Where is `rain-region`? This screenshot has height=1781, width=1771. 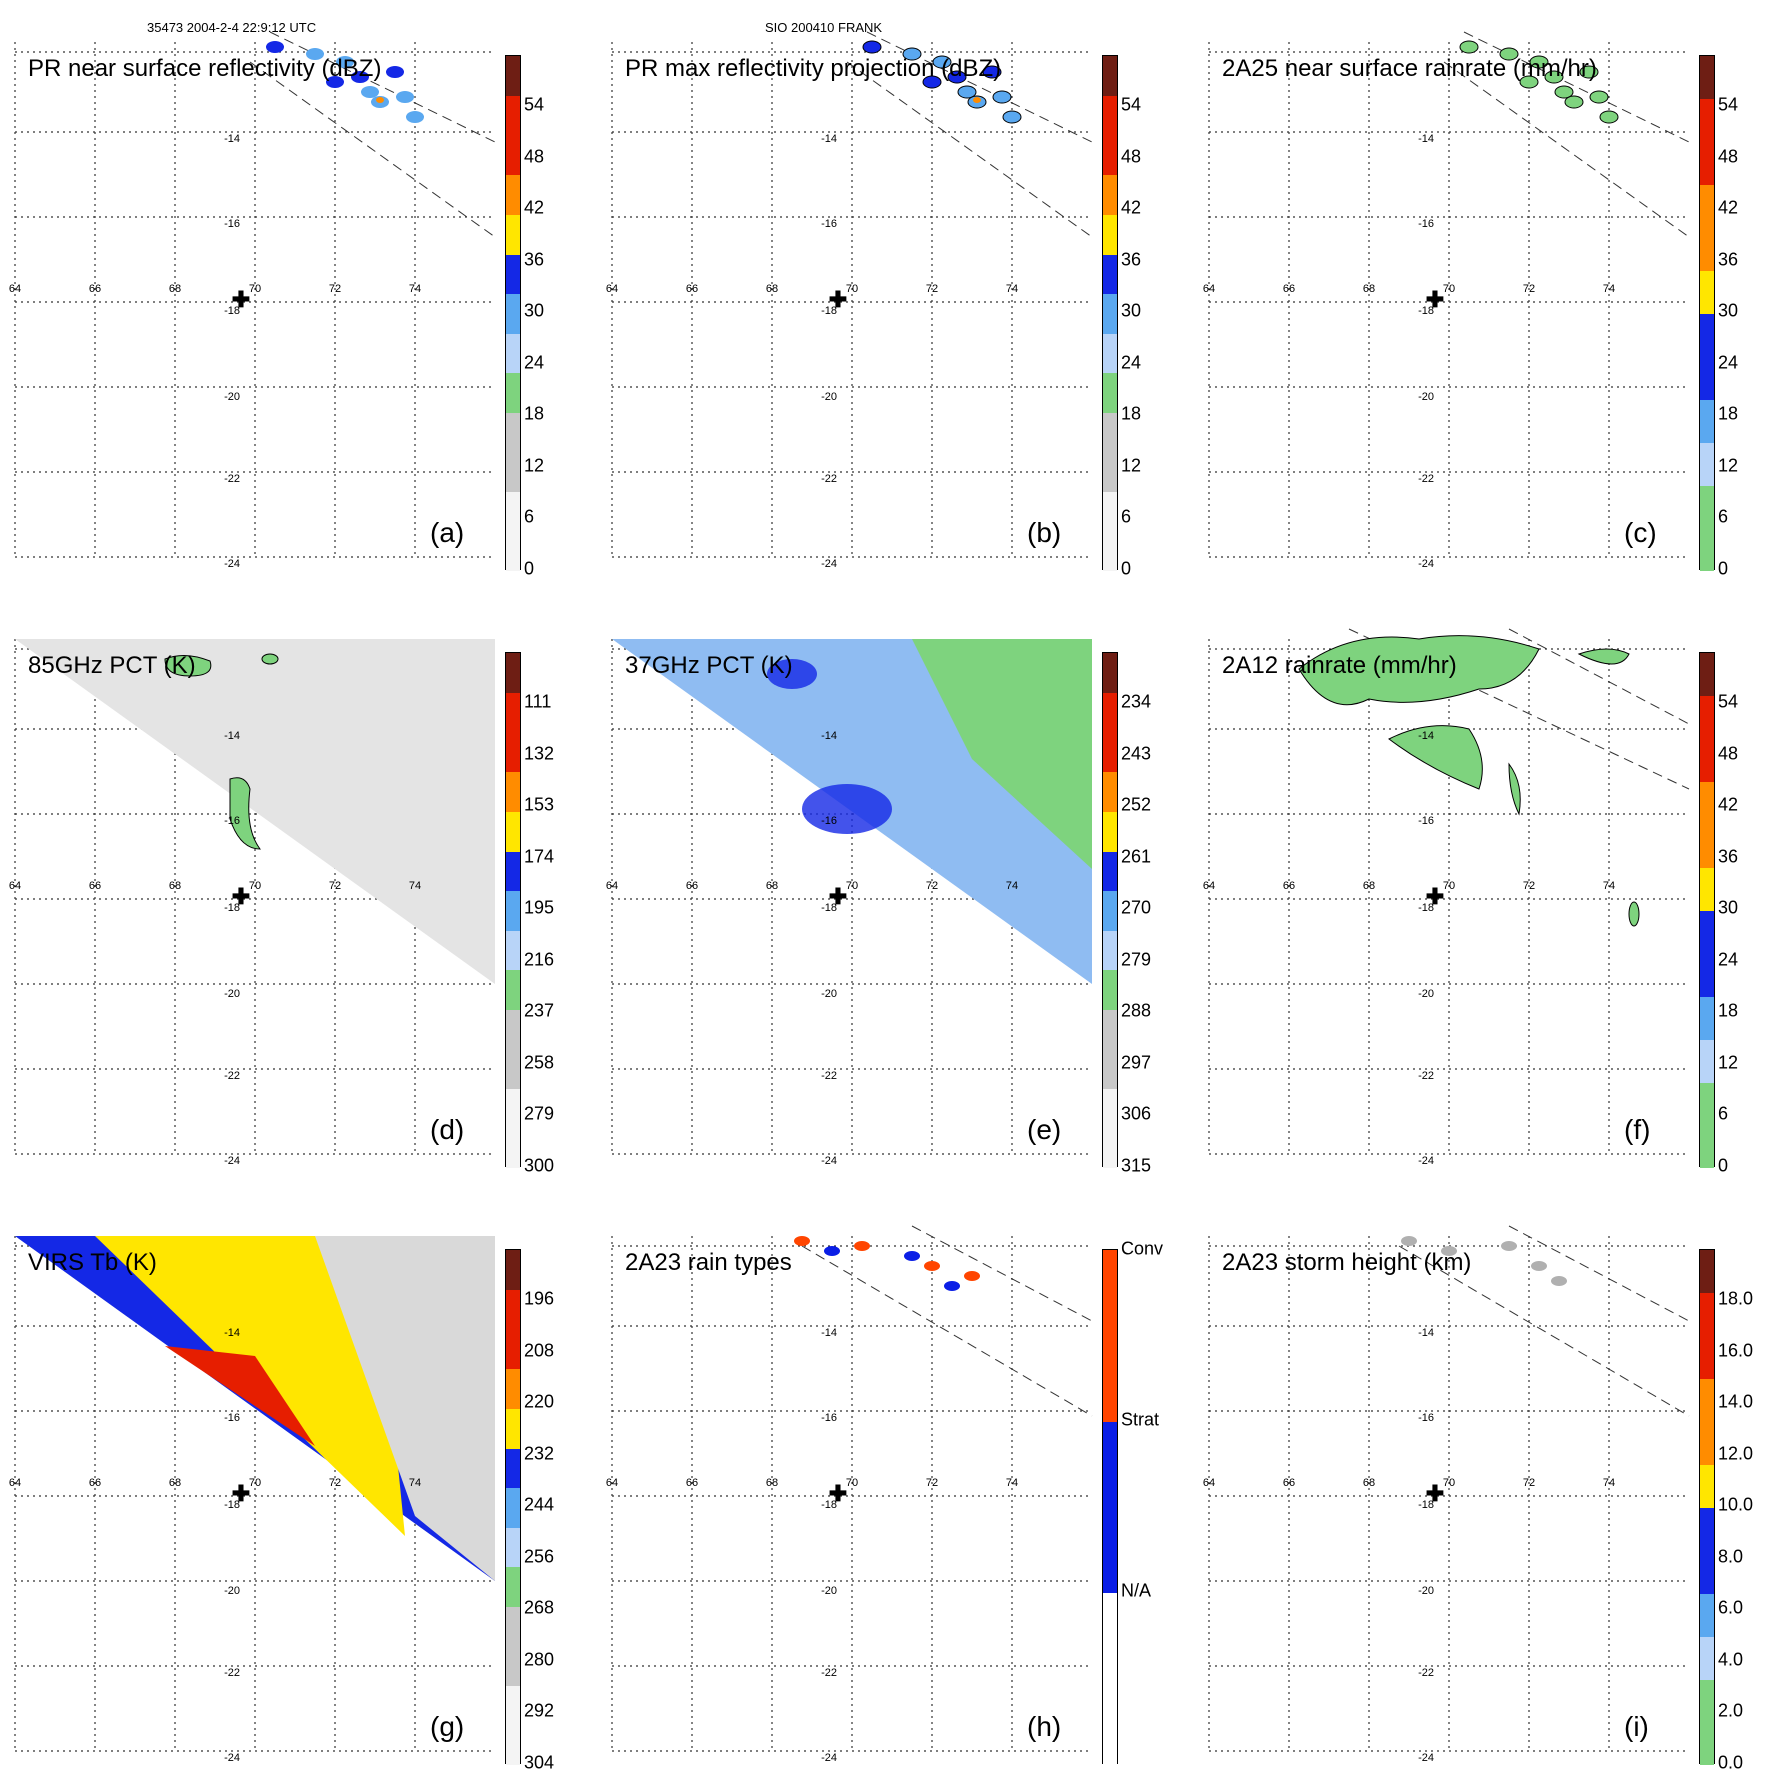 rain-region is located at coordinates (1435, 757).